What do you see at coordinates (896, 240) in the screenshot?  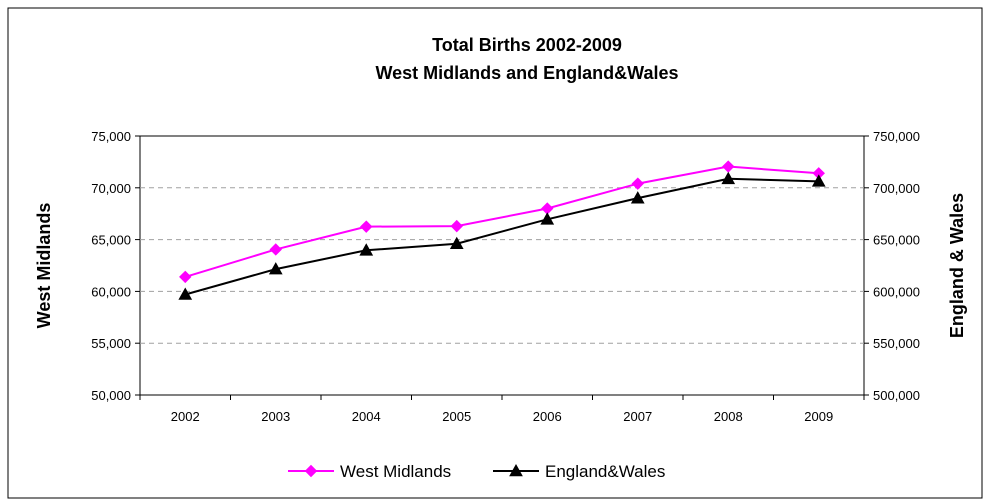 I see `y-right-tick-label: 650,000` at bounding box center [896, 240].